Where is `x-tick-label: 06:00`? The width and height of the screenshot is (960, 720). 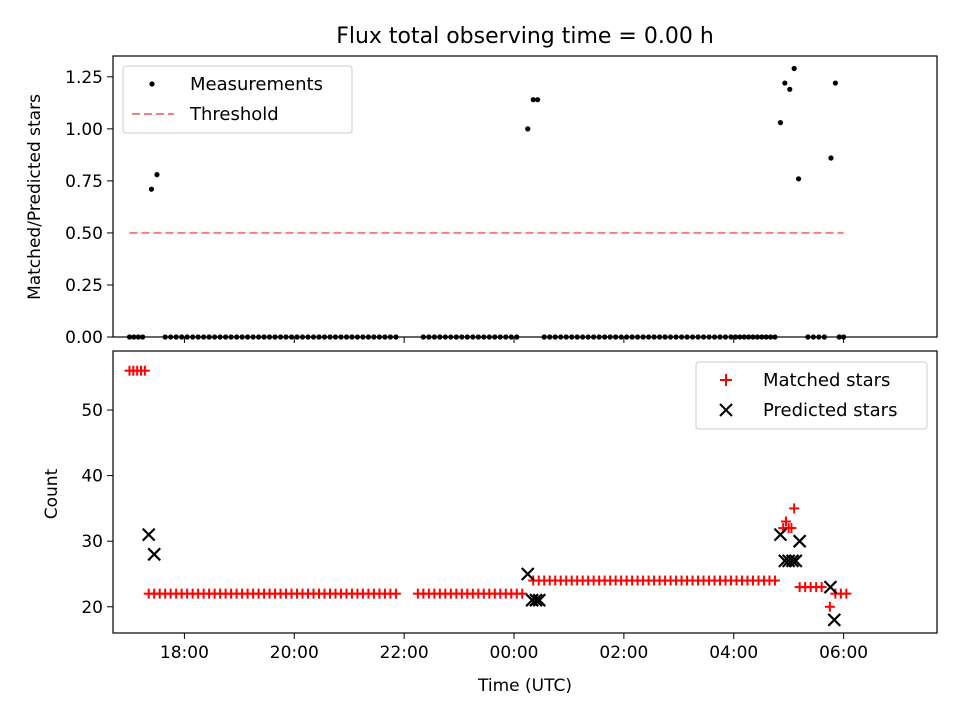
x-tick-label: 06:00 is located at coordinates (843, 653).